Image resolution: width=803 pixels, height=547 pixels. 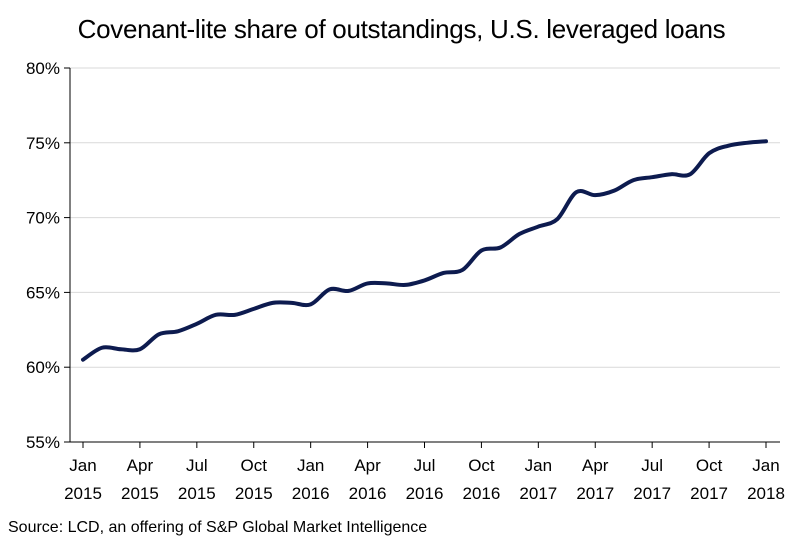 What do you see at coordinates (43, 68) in the screenshot?
I see `y-tick-label: 80%` at bounding box center [43, 68].